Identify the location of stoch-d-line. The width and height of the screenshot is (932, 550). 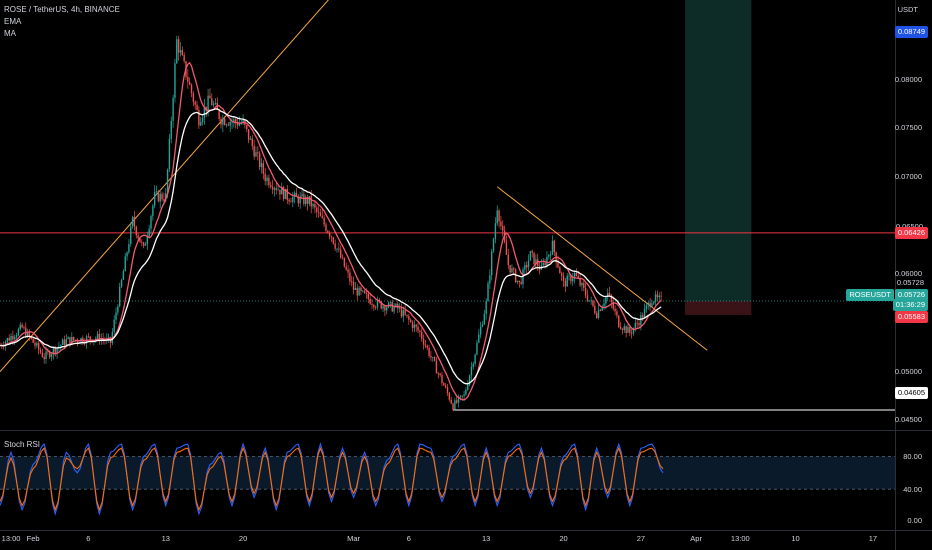
(332, 479).